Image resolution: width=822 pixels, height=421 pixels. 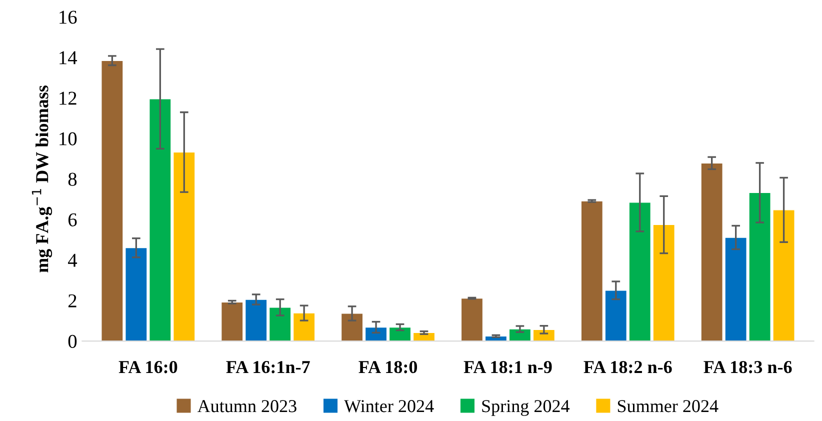 I want to click on y-axis-title: mg FA.g$^{−1}$ DW biomass, so click(x=42, y=179).